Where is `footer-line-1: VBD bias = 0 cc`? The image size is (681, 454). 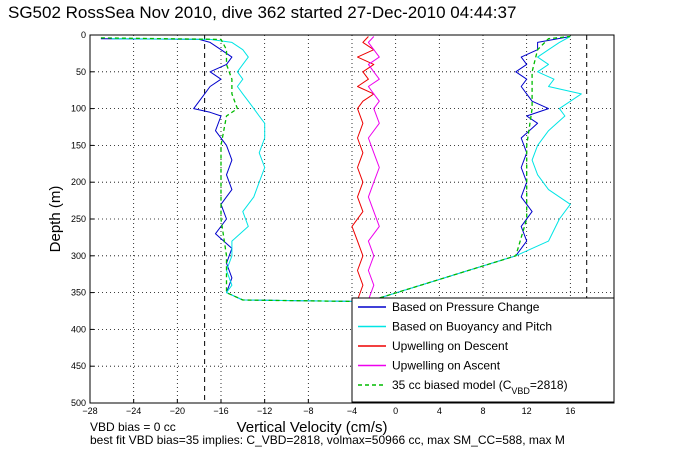 footer-line-1: VBD bias = 0 cc is located at coordinates (133, 427).